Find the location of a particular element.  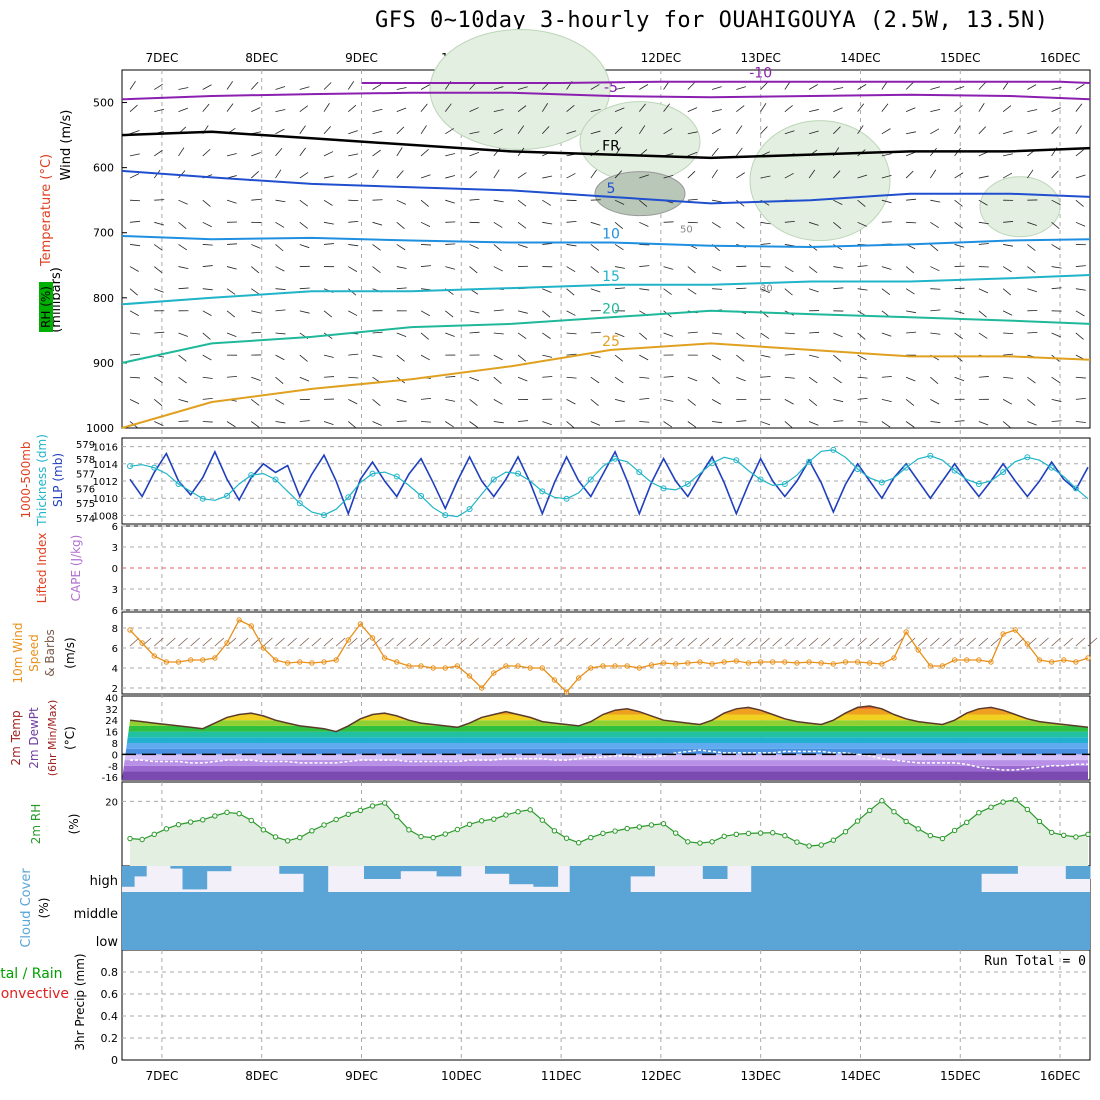

cloud-ylabel-1: Cloud Cover is located at coordinates (26, 908).